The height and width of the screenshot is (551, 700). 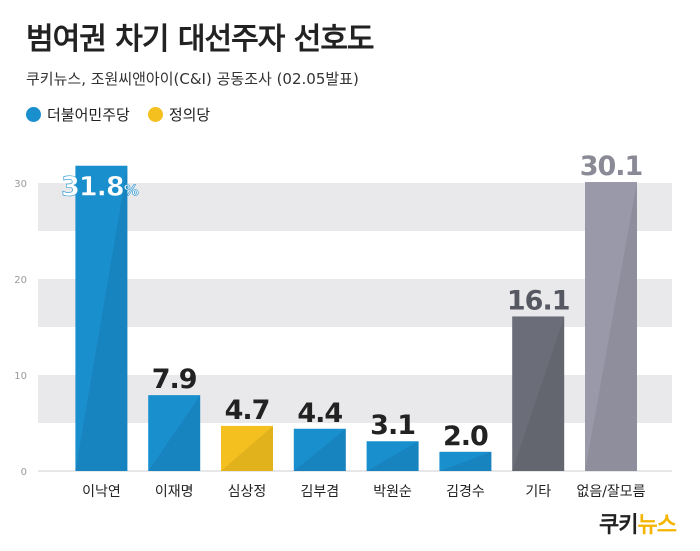 I want to click on chart-title: 범여권 차기 대선주자 선호도, so click(x=200, y=39).